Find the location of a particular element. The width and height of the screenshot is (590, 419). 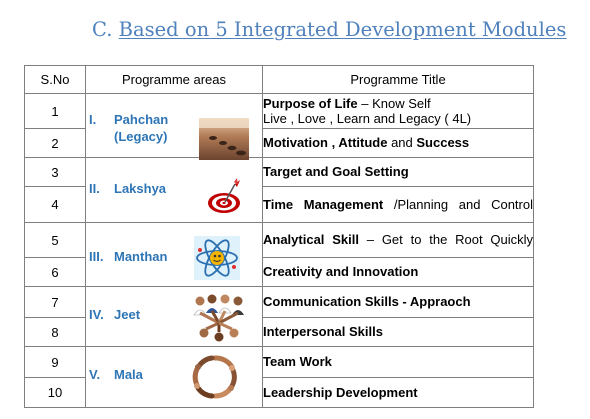

title-leadership: Leadership Development is located at coordinates (398, 392).